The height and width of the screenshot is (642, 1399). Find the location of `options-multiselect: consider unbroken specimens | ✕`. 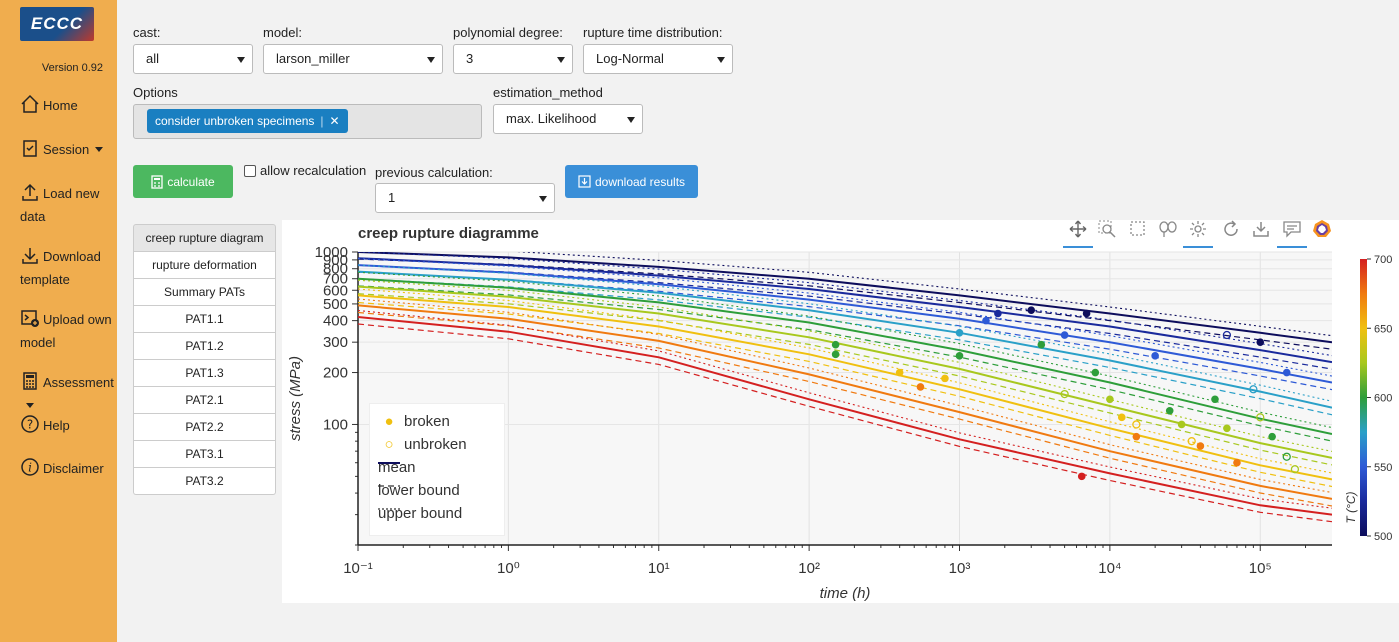

options-multiselect: consider unbroken specimens | ✕ is located at coordinates (307, 121).